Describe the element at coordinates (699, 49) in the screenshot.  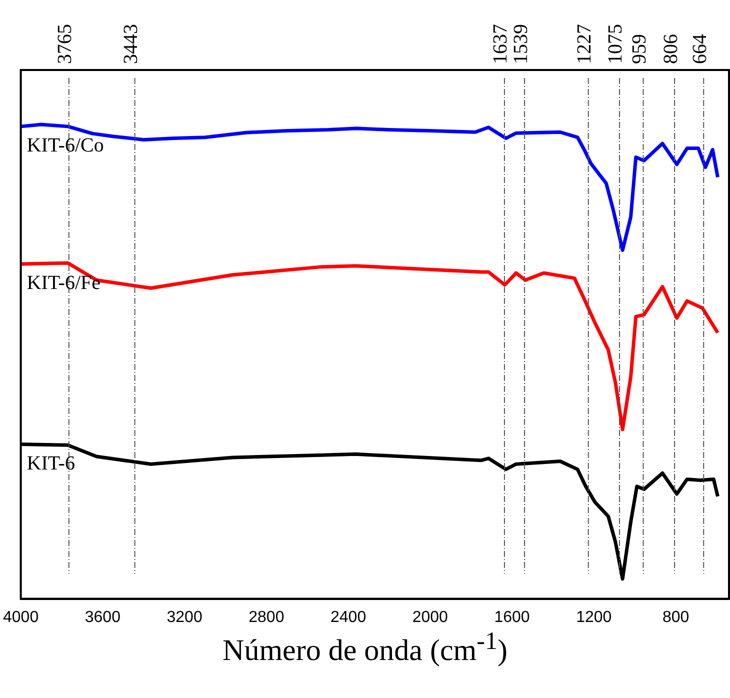
I see `ref-line-label: 664` at that location.